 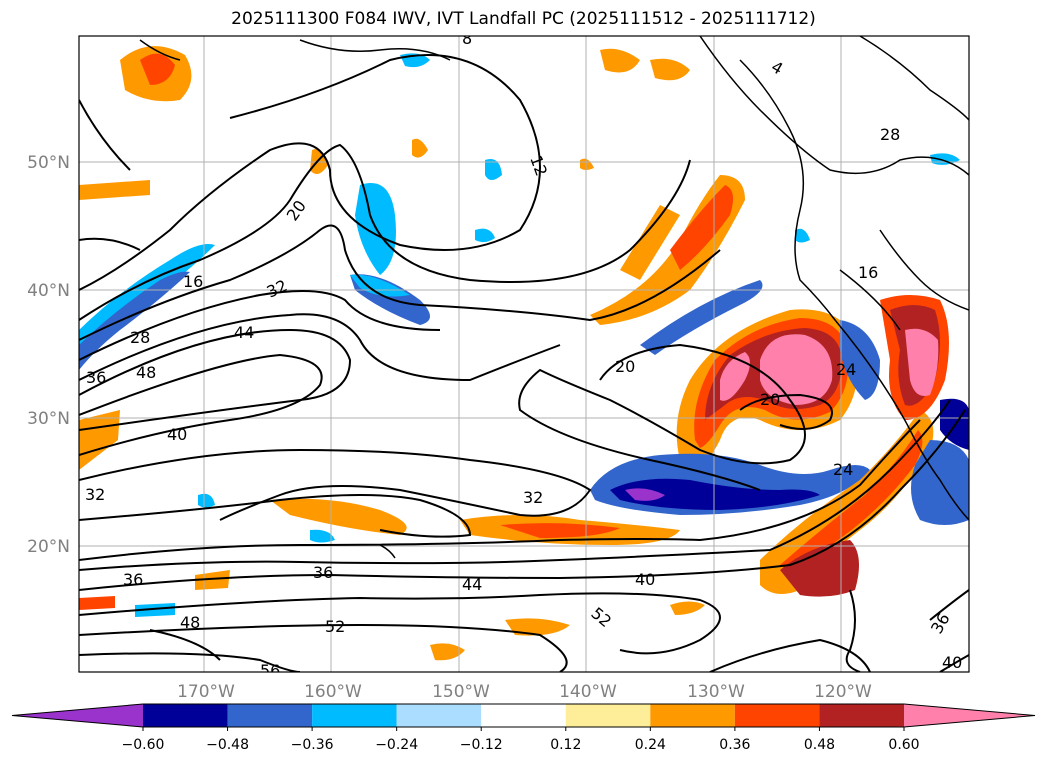 I want to click on colorbar-tick-label: −0.36, so click(x=312, y=745).